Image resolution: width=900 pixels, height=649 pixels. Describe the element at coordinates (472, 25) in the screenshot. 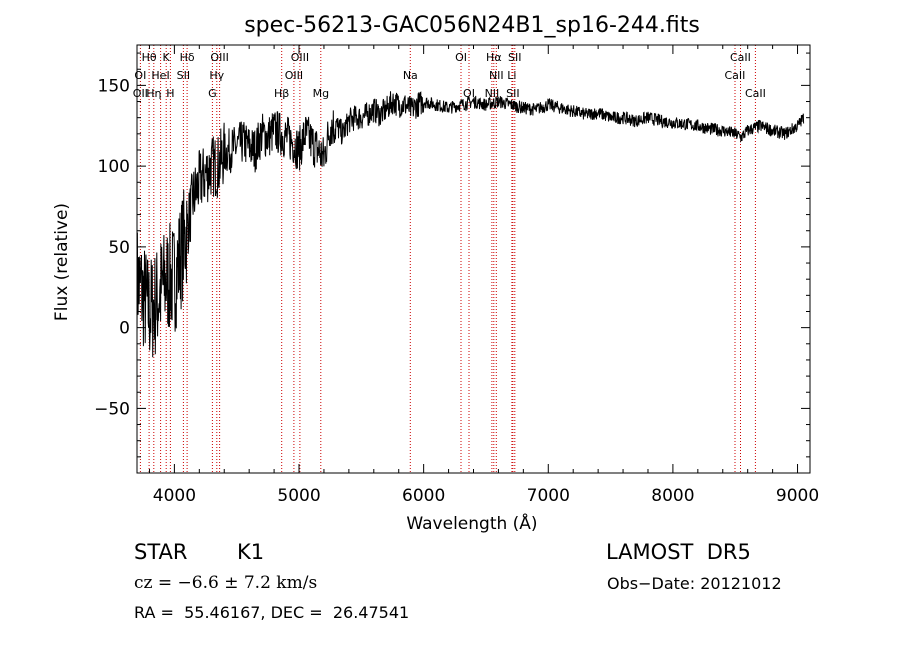

I see `chart-title: spec-56213-GAC056N24B1_sp16-244.fits` at that location.